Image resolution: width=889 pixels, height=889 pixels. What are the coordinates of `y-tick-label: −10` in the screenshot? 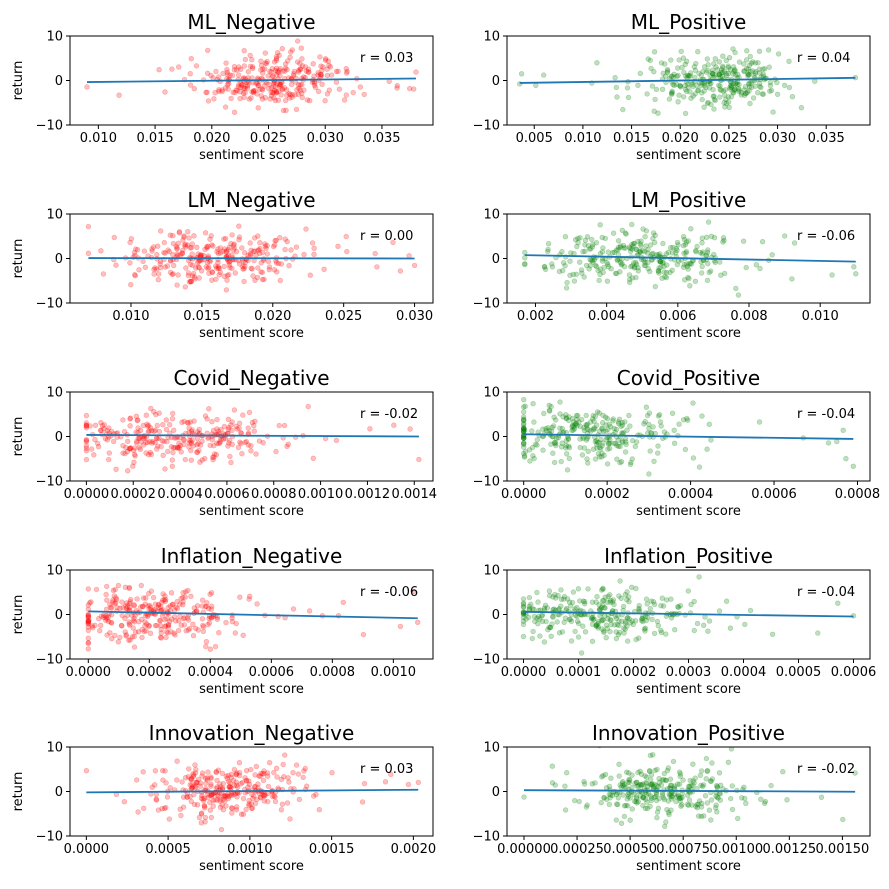 It's located at (486, 304).